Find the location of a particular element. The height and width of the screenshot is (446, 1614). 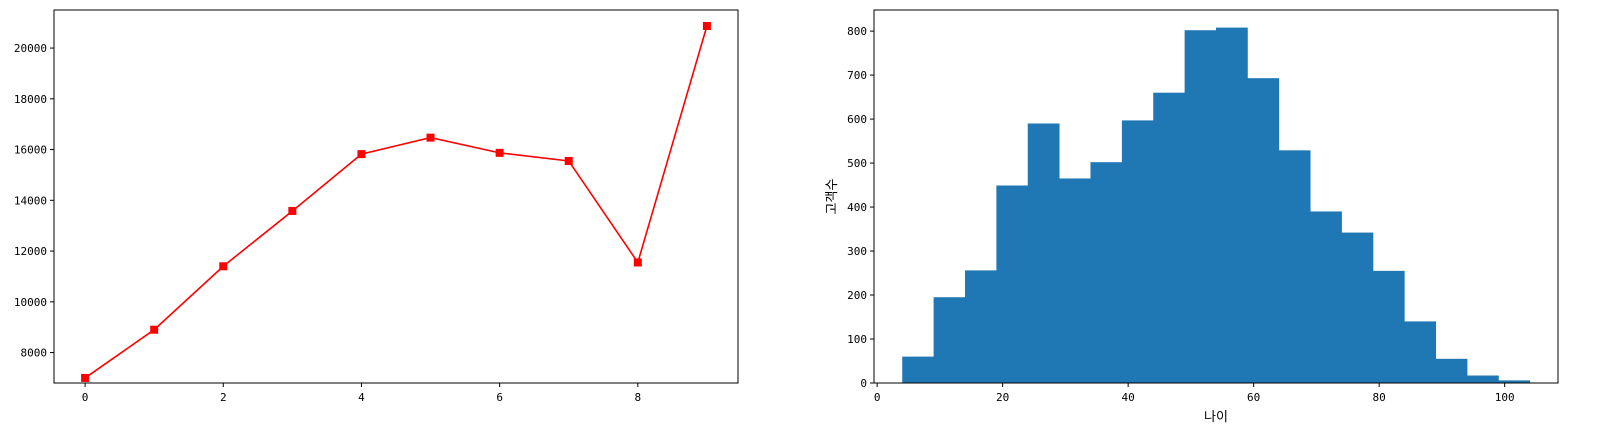

x-tick-label: 8 is located at coordinates (638, 397).